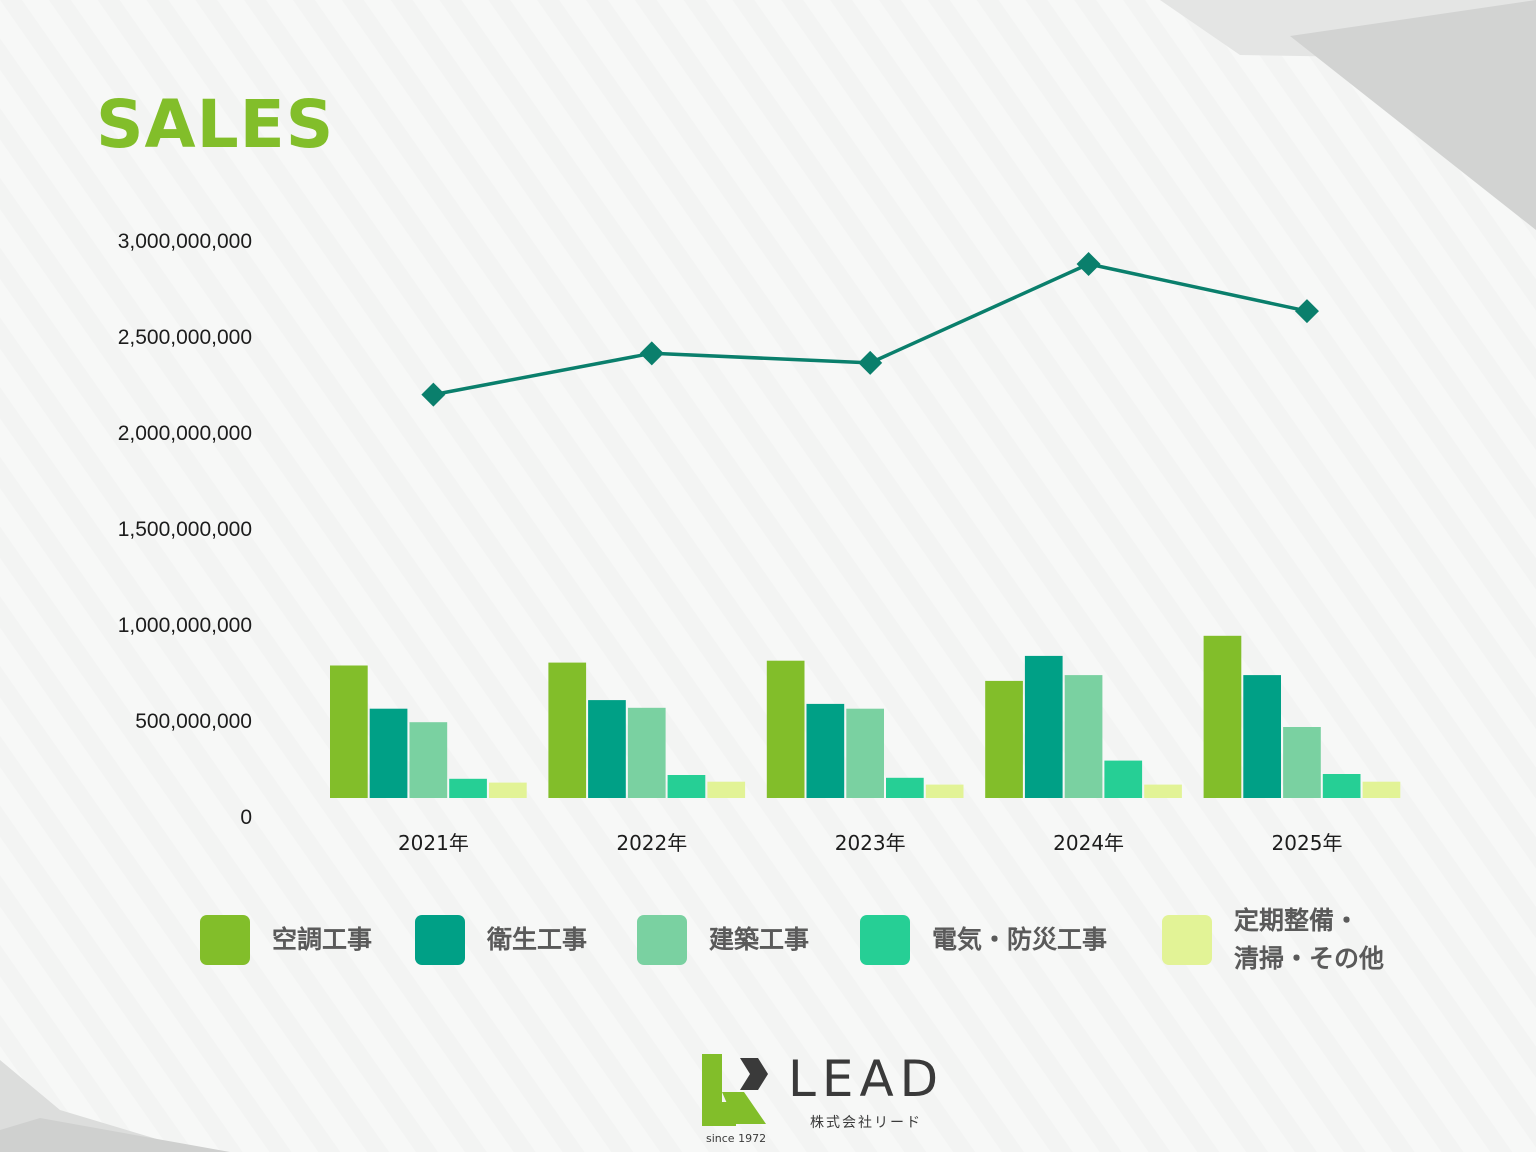 This screenshot has width=1536, height=1152. I want to click on legend-item: 空調工事, so click(286, 940).